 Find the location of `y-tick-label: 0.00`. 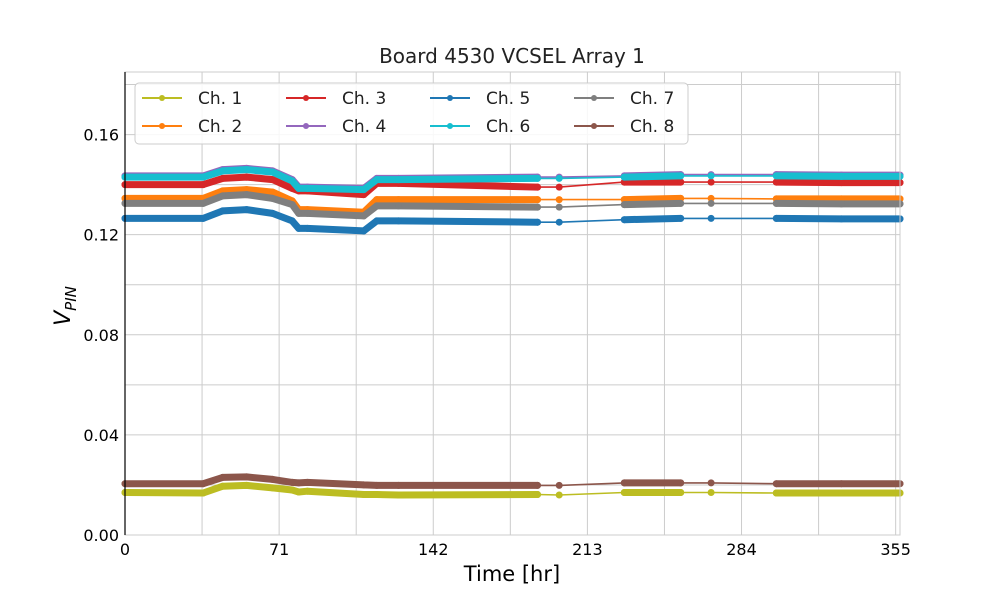

y-tick-label: 0.00 is located at coordinates (101, 535).